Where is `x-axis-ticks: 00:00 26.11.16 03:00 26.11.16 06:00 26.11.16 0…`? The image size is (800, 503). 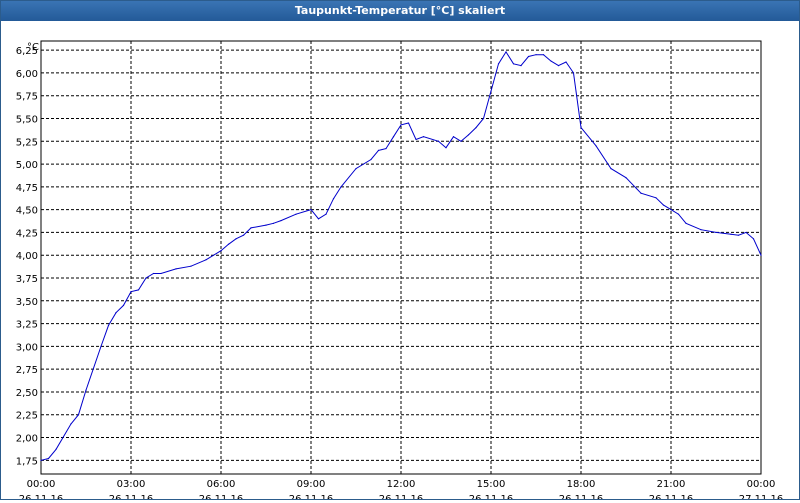 x-axis-ticks: 00:00 26.11.16 03:00 26.11.16 06:00 26.11.16 0… is located at coordinates (401, 491).